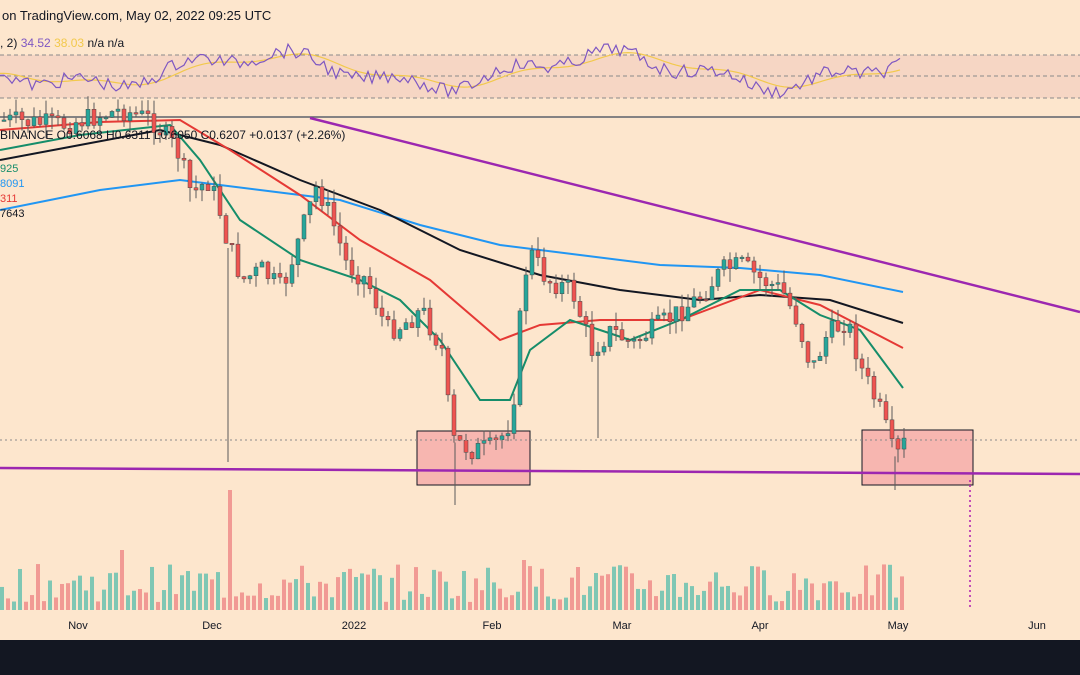 This screenshot has width=1080, height=675. What do you see at coordinates (62, 43) in the screenshot?
I see `rsi-readout: , 2) 34.52 38.03 n/a n/a` at bounding box center [62, 43].